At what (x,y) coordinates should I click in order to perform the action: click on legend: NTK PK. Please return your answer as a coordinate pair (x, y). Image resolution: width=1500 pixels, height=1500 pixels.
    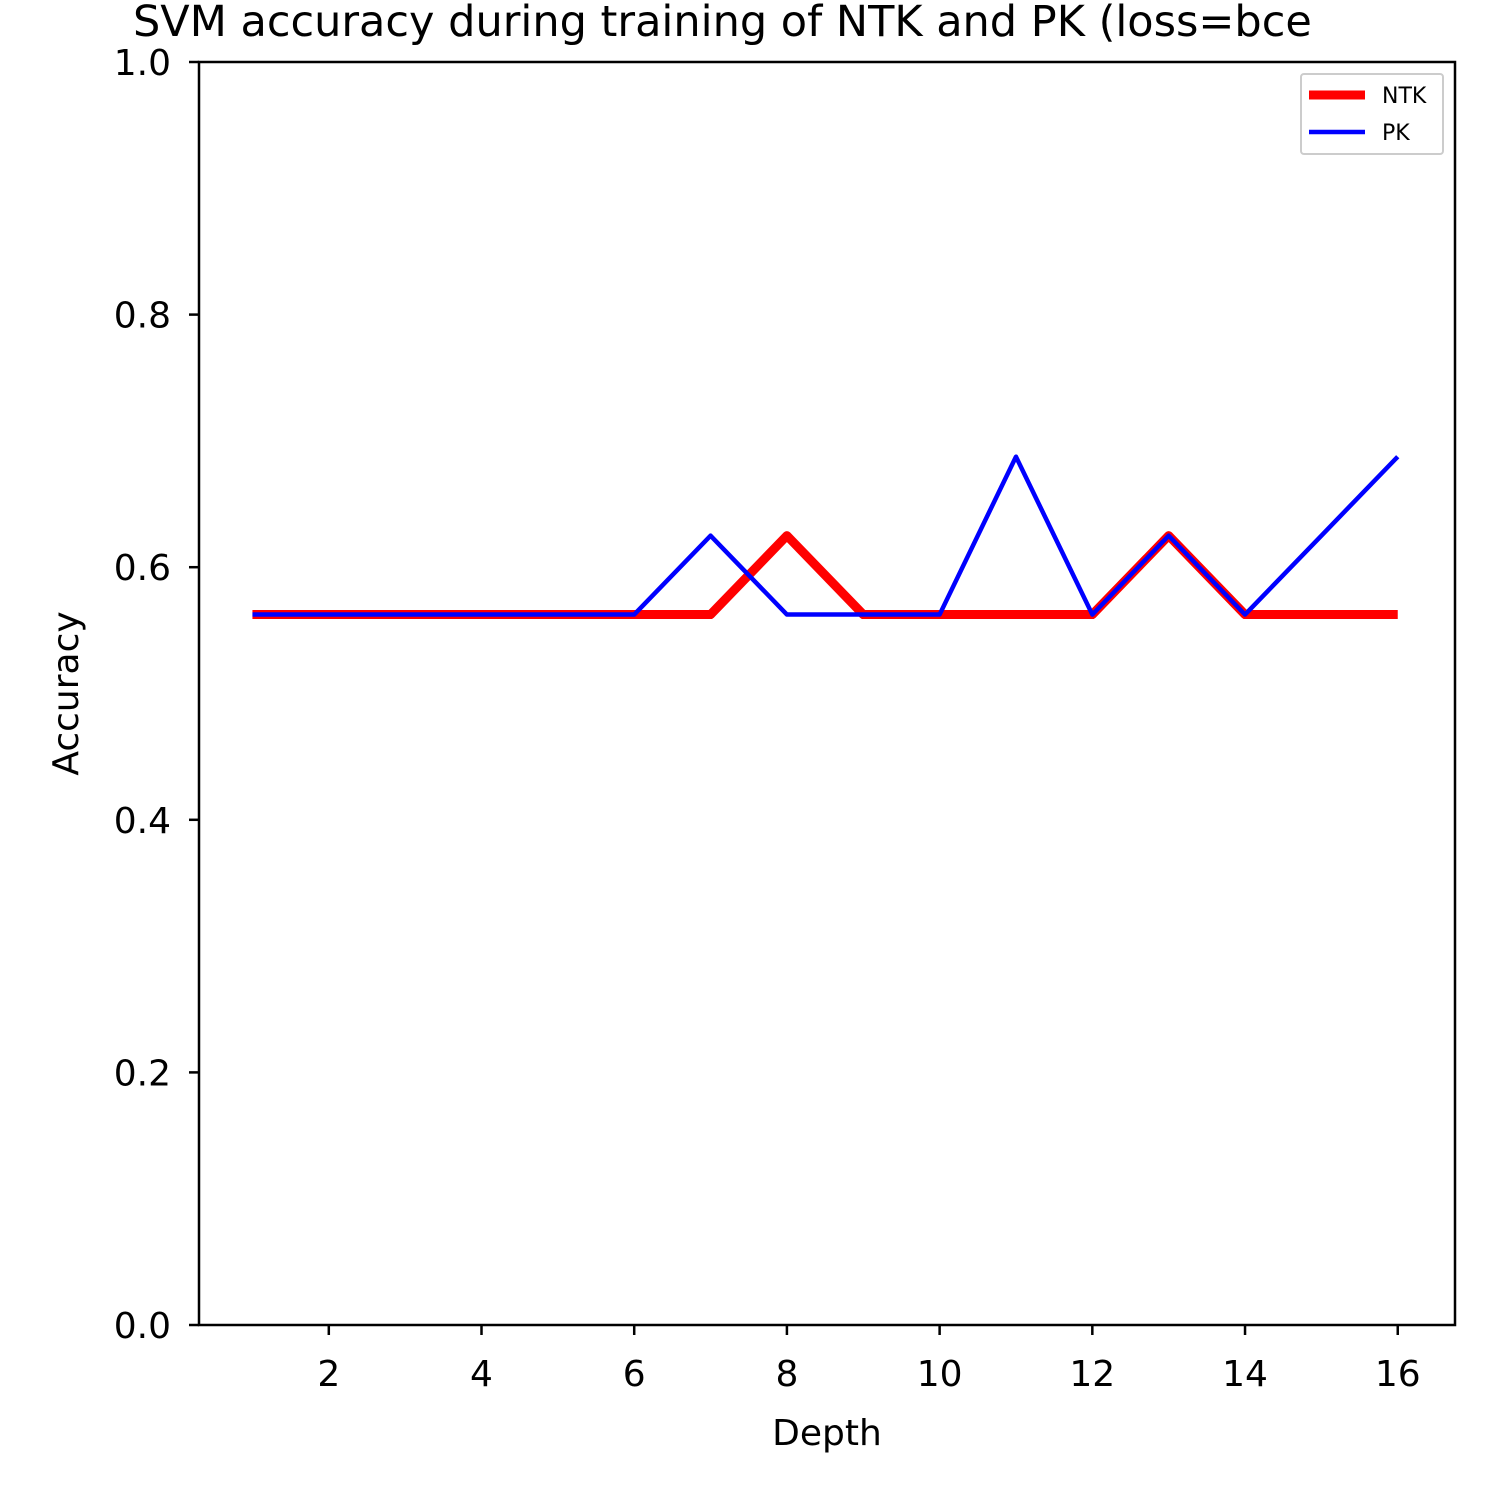
    Looking at the image, I should click on (1372, 114).